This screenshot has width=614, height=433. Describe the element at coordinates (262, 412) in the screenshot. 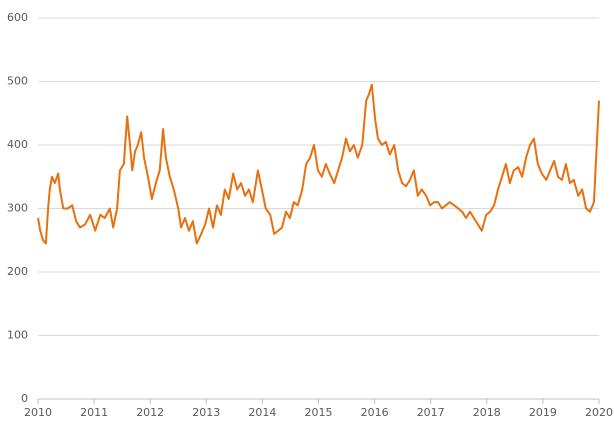

I see `x-tick-label: 2014` at that location.